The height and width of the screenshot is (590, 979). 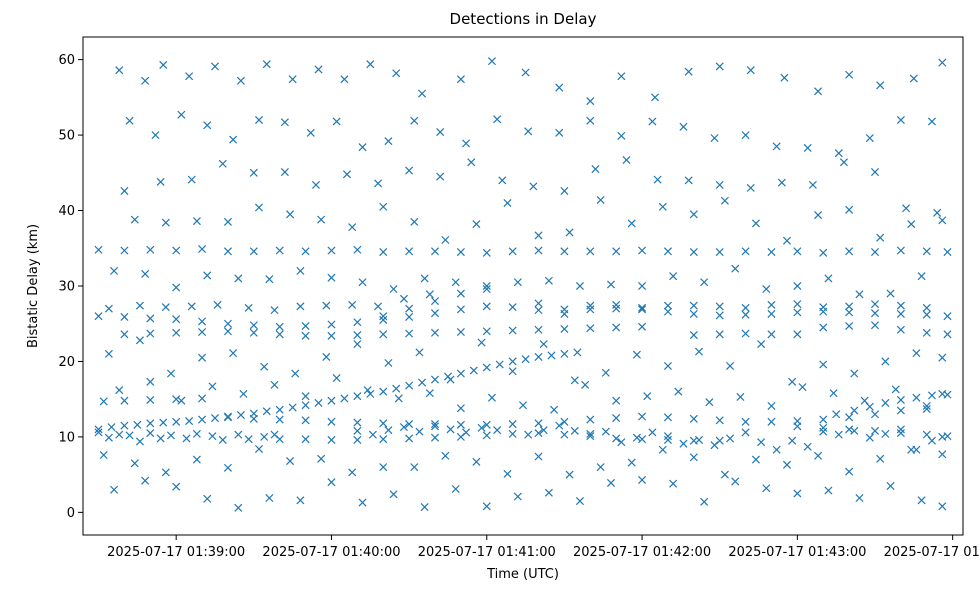 I want to click on x-tick-label: 2025-07-17 01:43:00, so click(x=797, y=552).